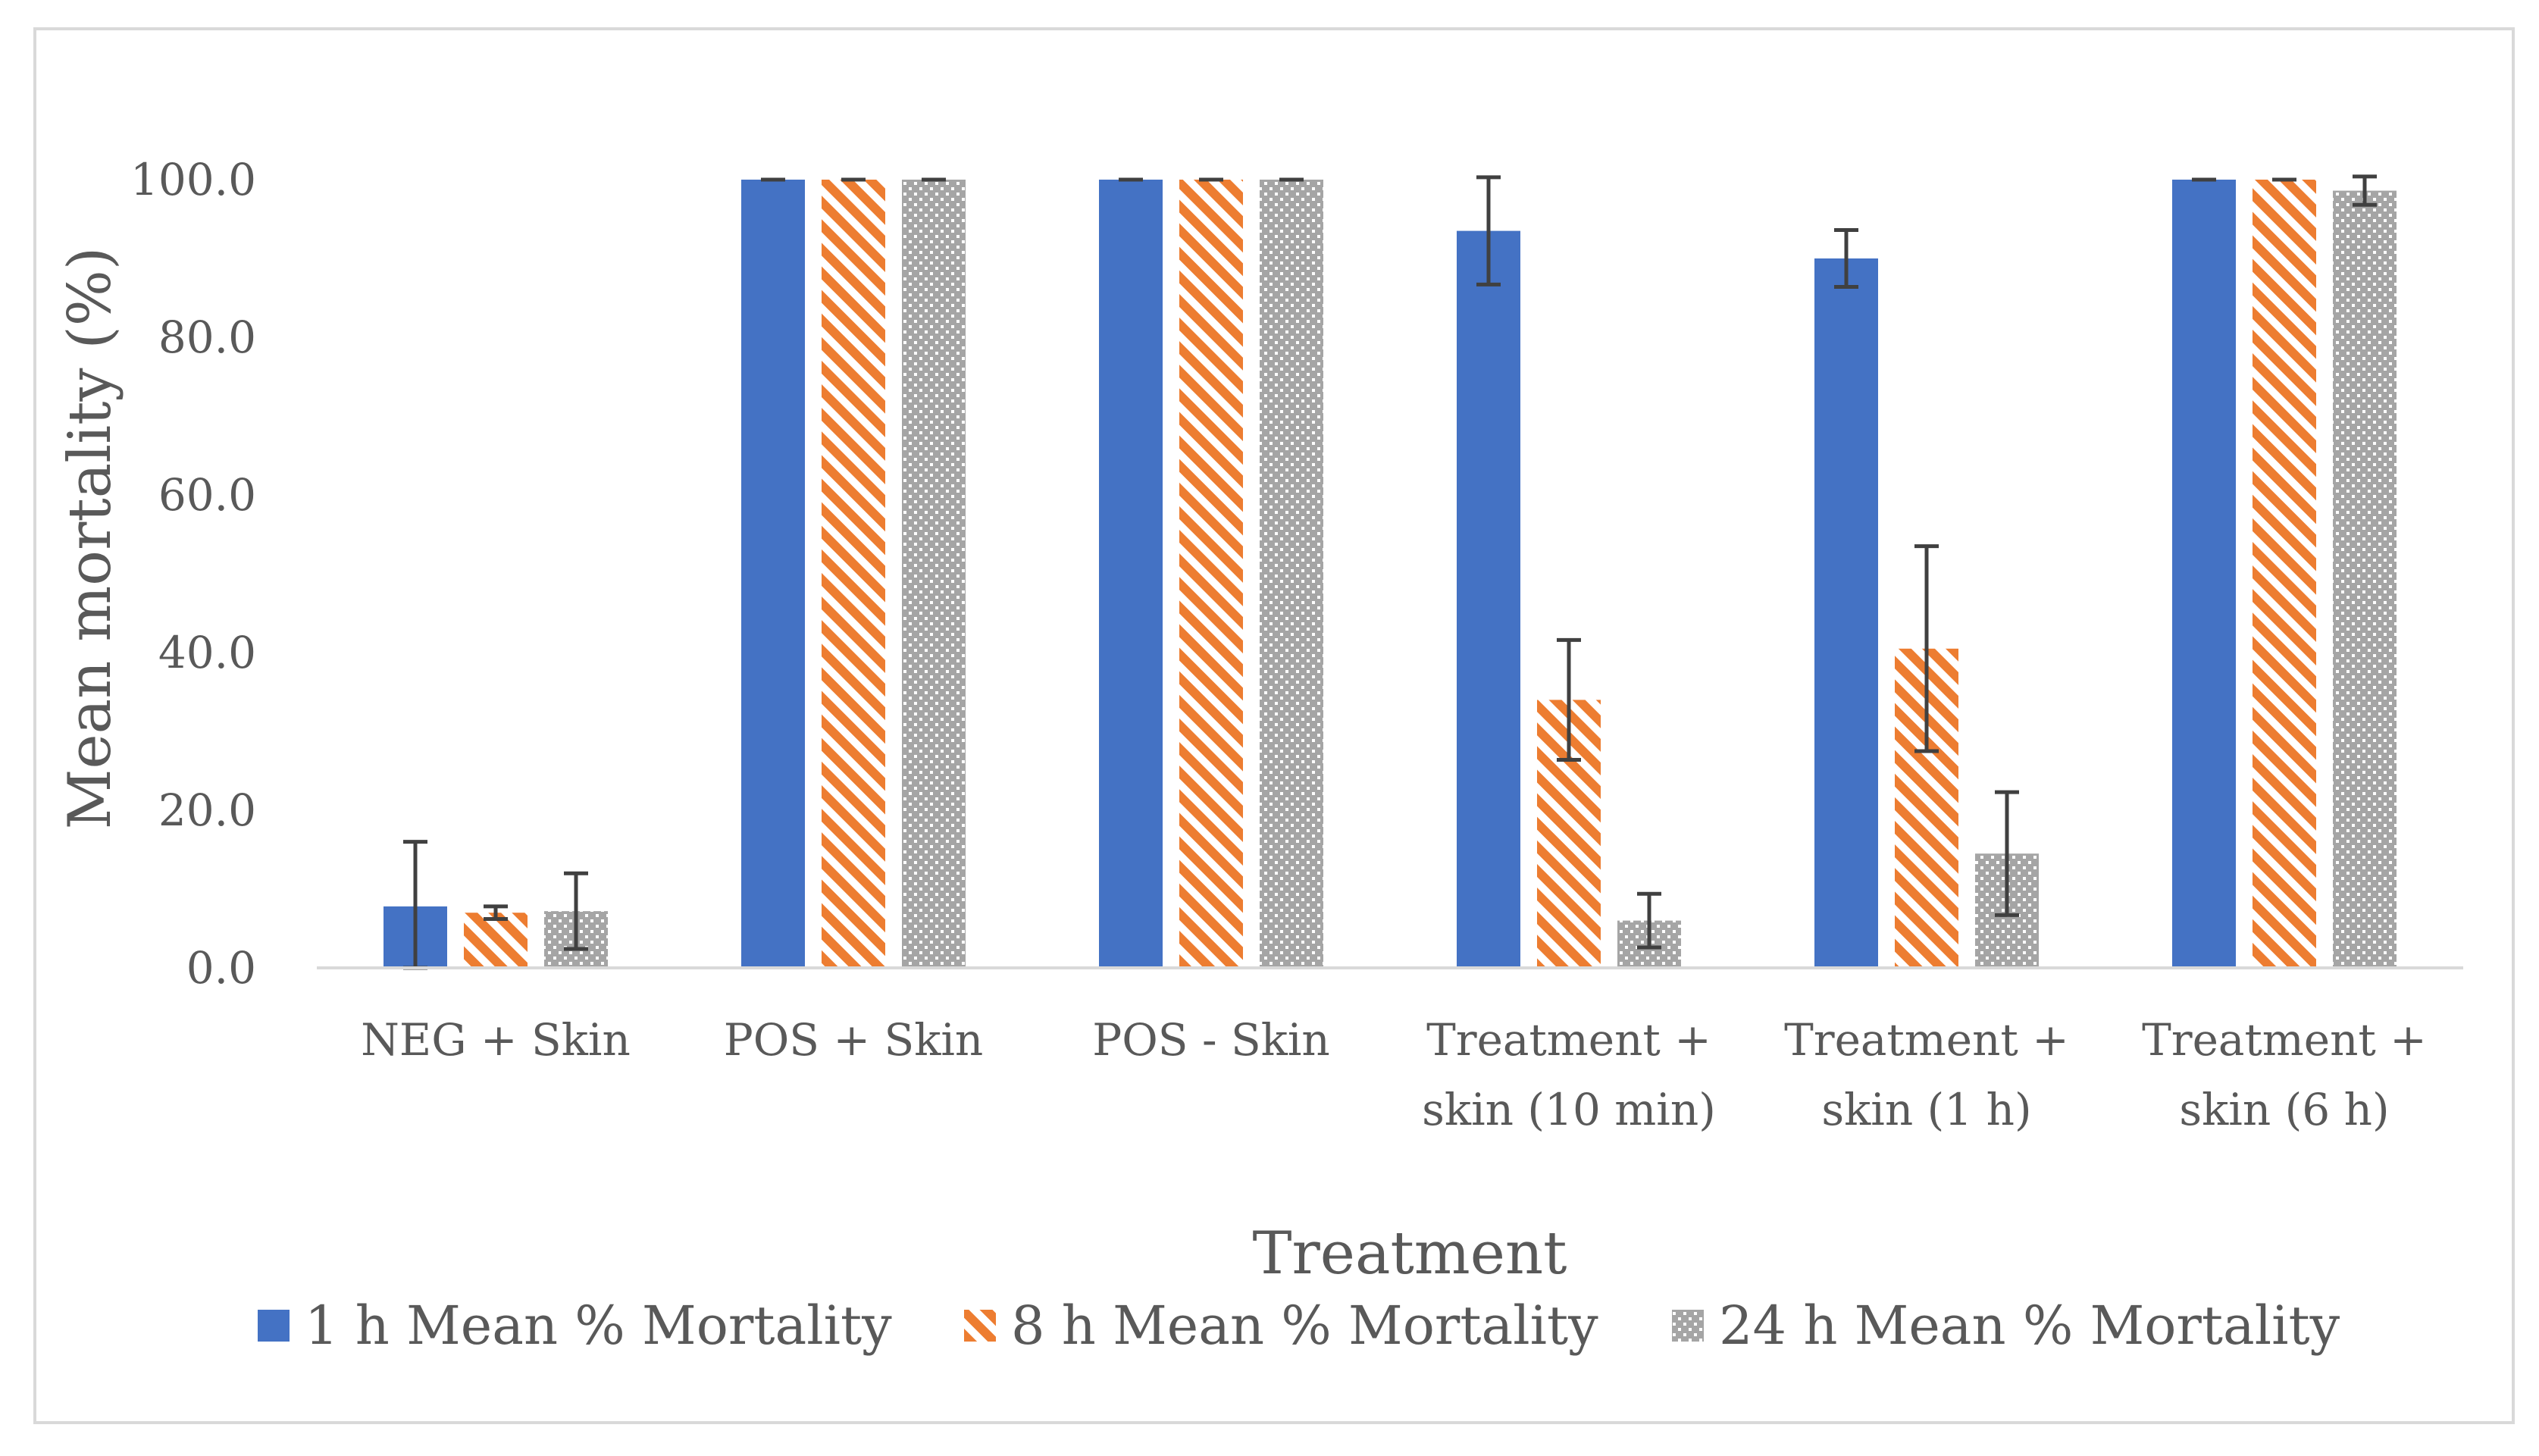 Image resolution: width=2539 pixels, height=1456 pixels. Describe the element at coordinates (1211, 1040) in the screenshot. I see `x-category-label: POS - Skin` at that location.